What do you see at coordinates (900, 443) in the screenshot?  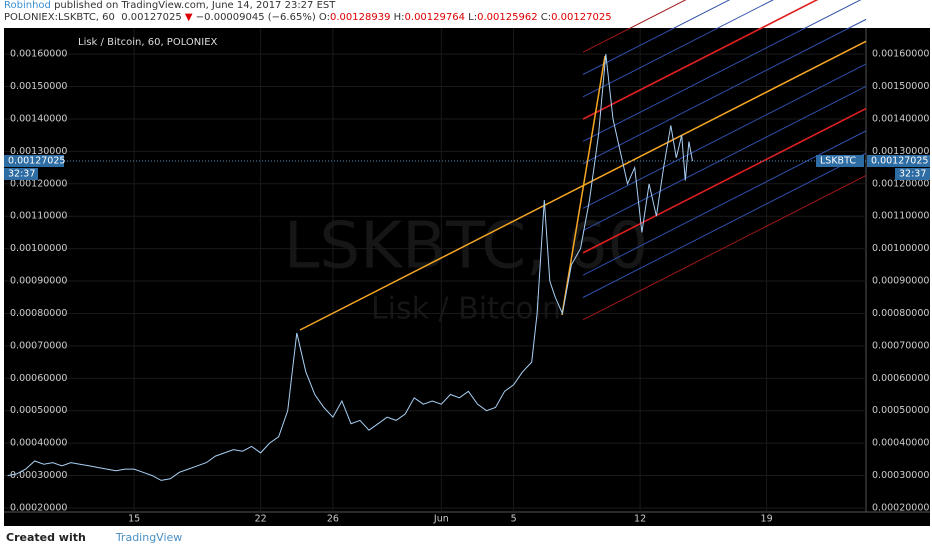 I see `y-tick-label-right: 0.00040000` at bounding box center [900, 443].